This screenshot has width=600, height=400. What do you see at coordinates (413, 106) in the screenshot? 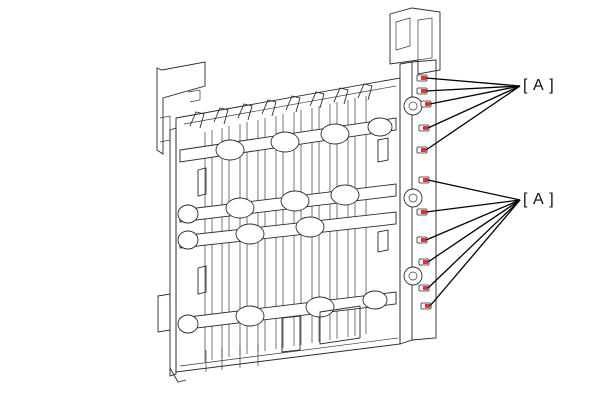
I see `gear-upper` at bounding box center [413, 106].